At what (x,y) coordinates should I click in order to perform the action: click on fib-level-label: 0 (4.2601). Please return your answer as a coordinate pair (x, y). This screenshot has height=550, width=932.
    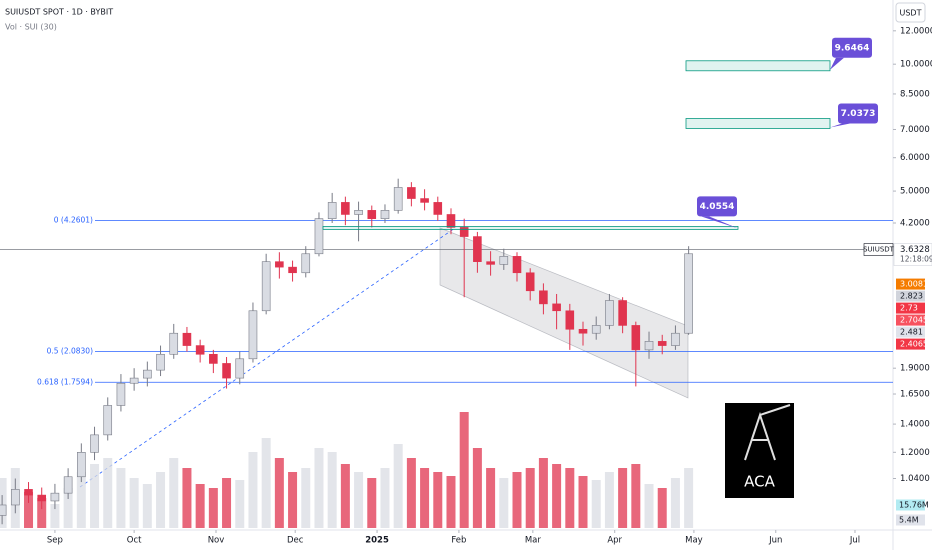
    Looking at the image, I should click on (73, 219).